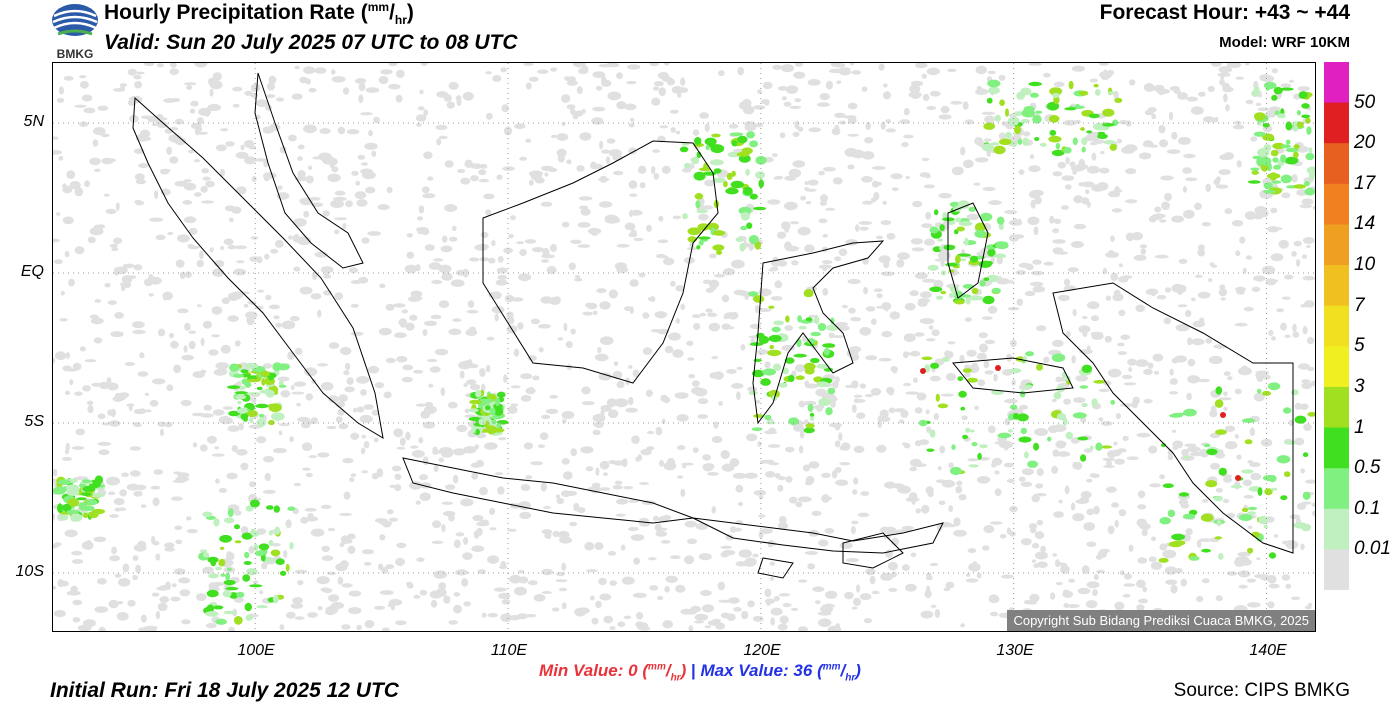 This screenshot has width=1400, height=709. I want to click on precip-max-cell, so click(923, 371).